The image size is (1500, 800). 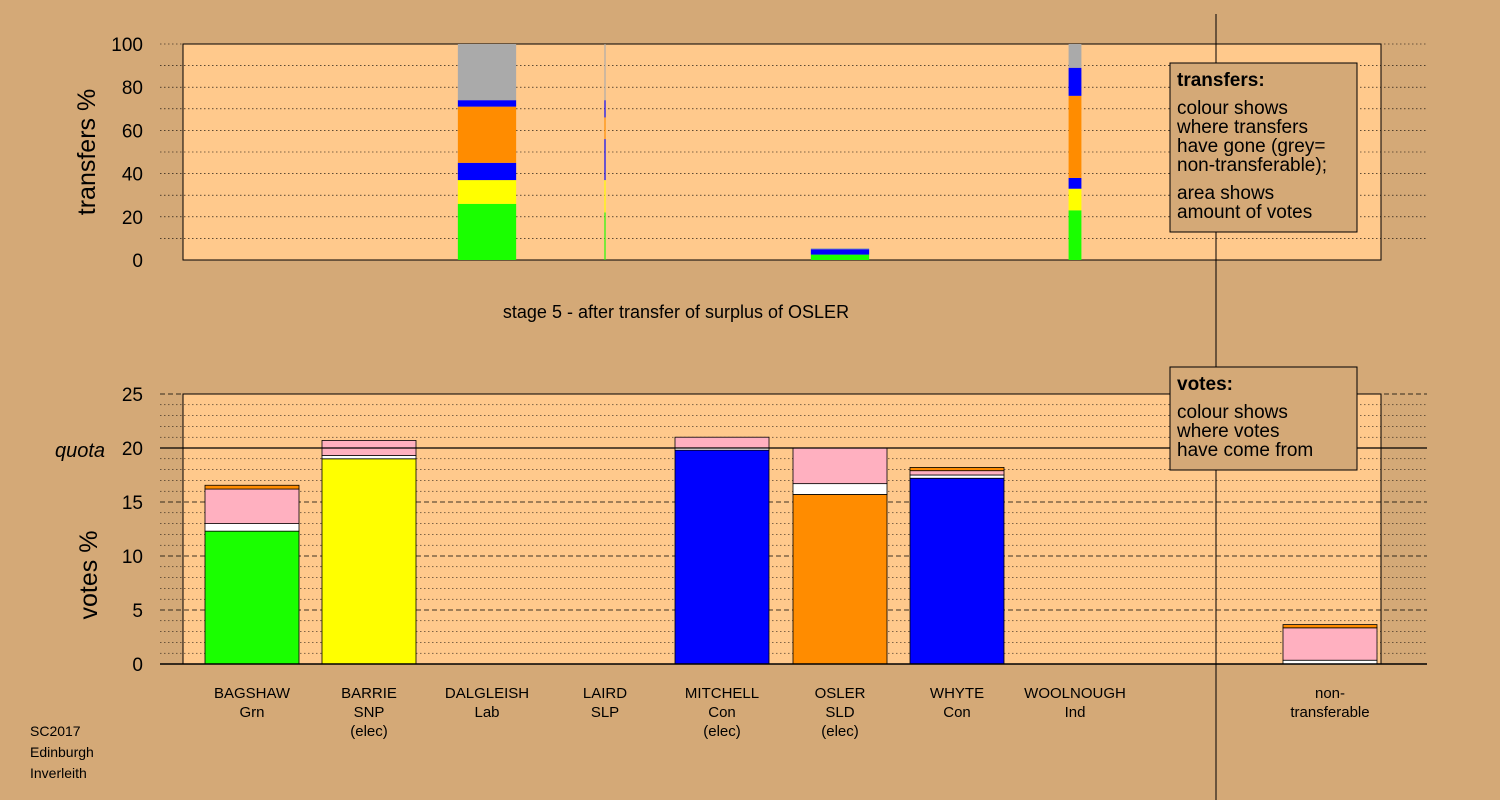 I want to click on bottom-y-axis-label: votes %, so click(x=89, y=575).